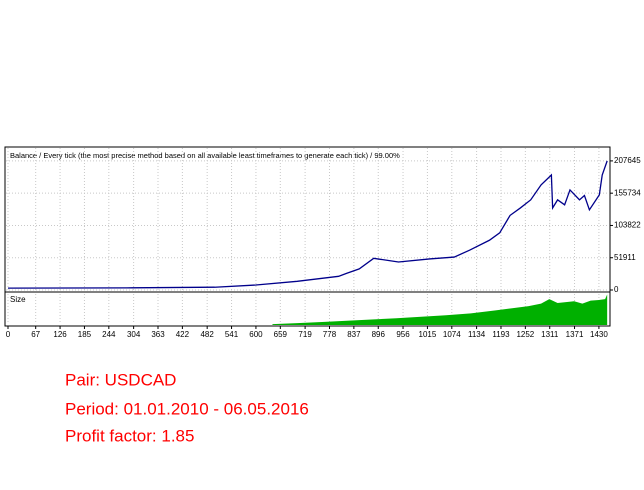 The width and height of the screenshot is (644, 490). Describe the element at coordinates (452, 334) in the screenshot. I see `x-tick-label: 1074` at that location.